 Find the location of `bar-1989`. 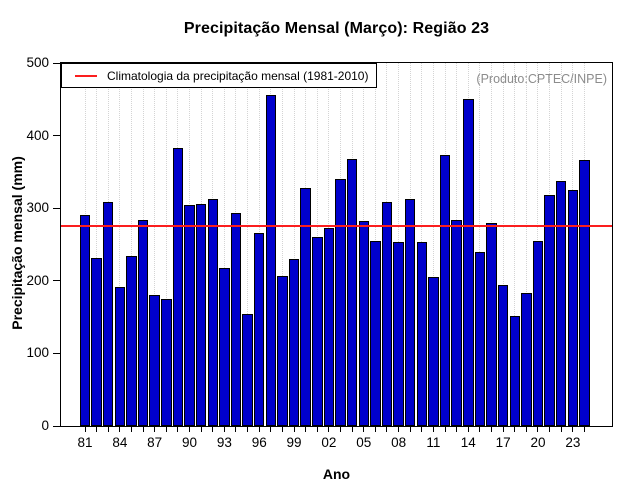

bar-1989 is located at coordinates (178, 287).